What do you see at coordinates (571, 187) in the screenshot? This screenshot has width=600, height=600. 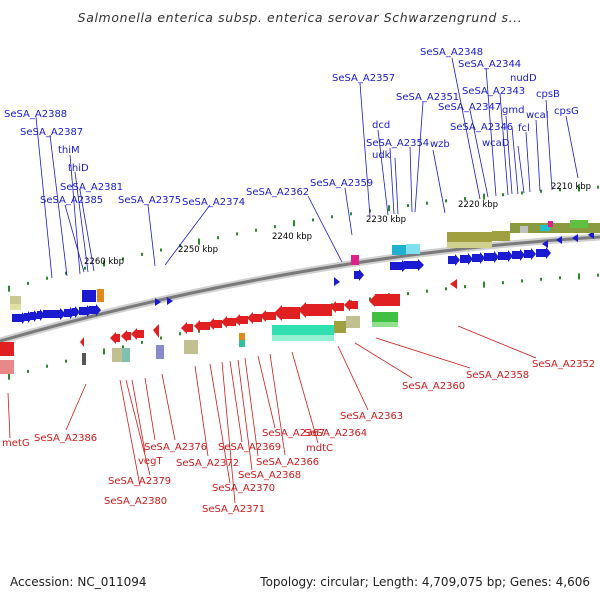 I see `tick-label-2210: 2210 kbp` at bounding box center [571, 187].